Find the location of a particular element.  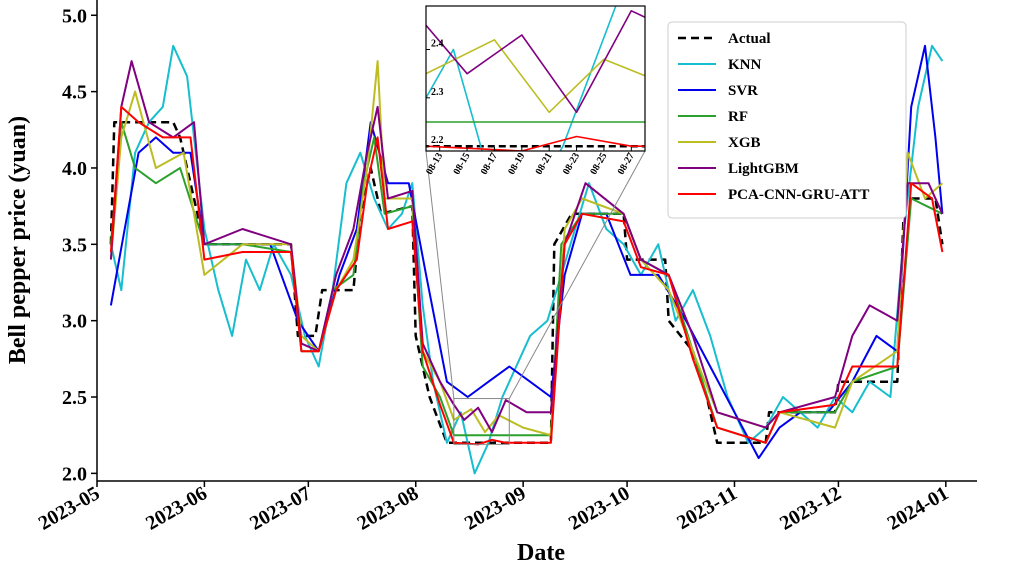

legend-label: SVR is located at coordinates (743, 91).